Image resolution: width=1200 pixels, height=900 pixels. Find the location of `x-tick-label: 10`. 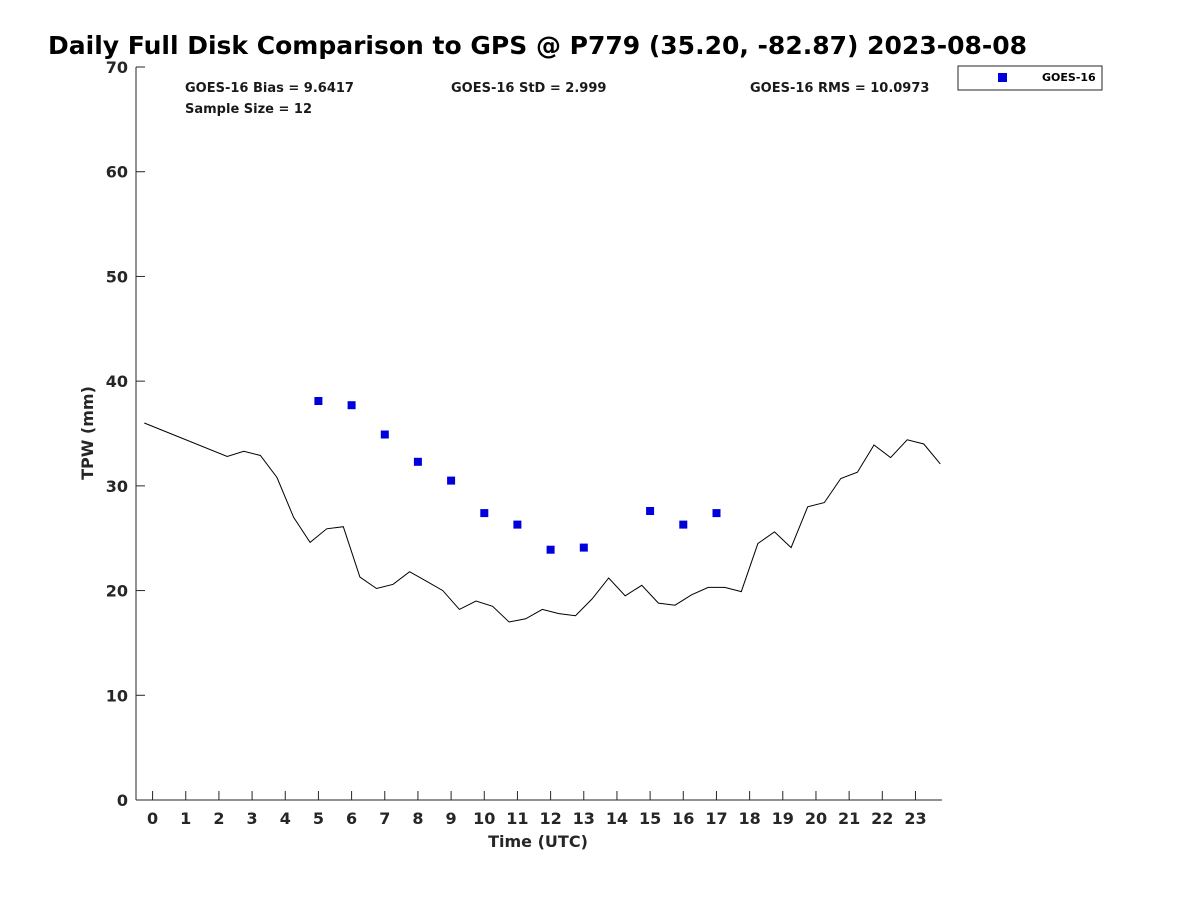

x-tick-label: 10 is located at coordinates (484, 818).